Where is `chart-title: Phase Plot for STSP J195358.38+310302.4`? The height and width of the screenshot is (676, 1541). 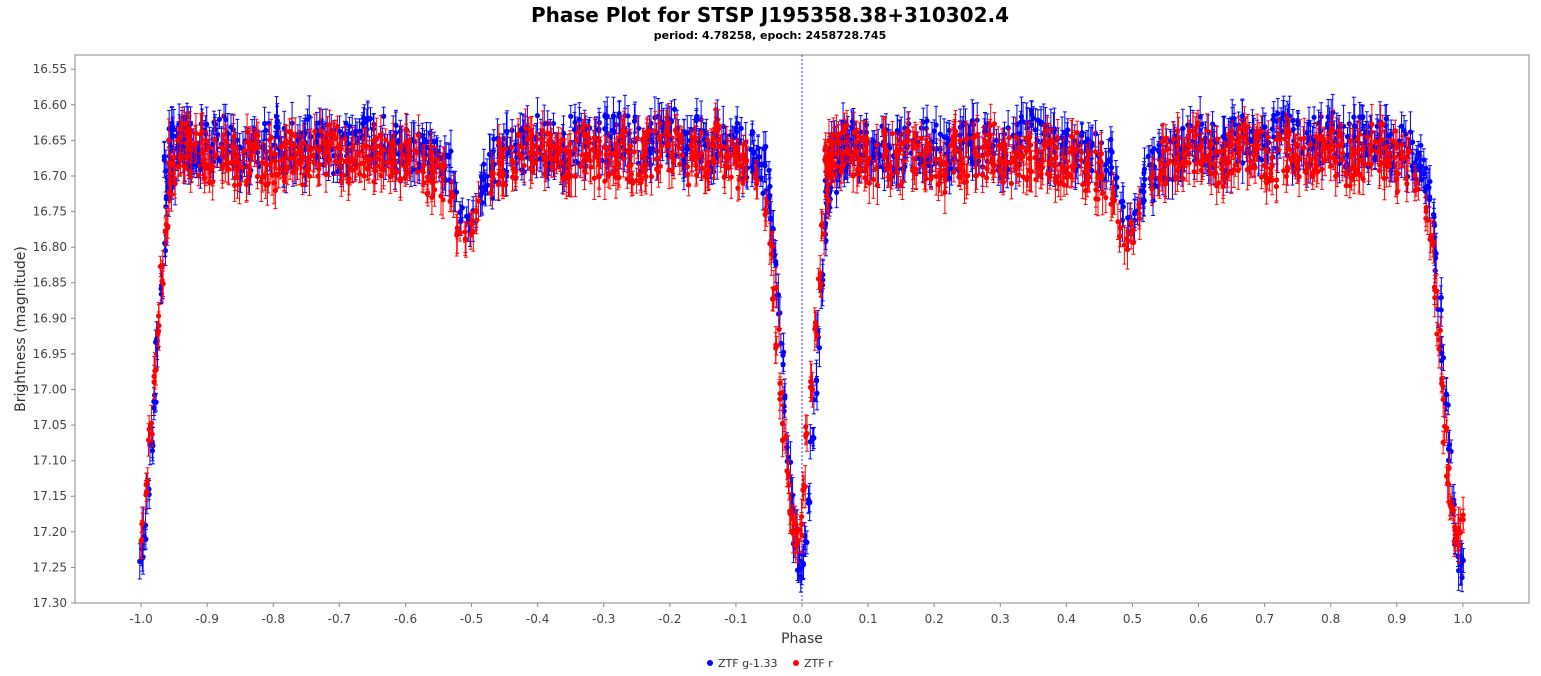 chart-title: Phase Plot for STSP J195358.38+310302.4 is located at coordinates (770, 15).